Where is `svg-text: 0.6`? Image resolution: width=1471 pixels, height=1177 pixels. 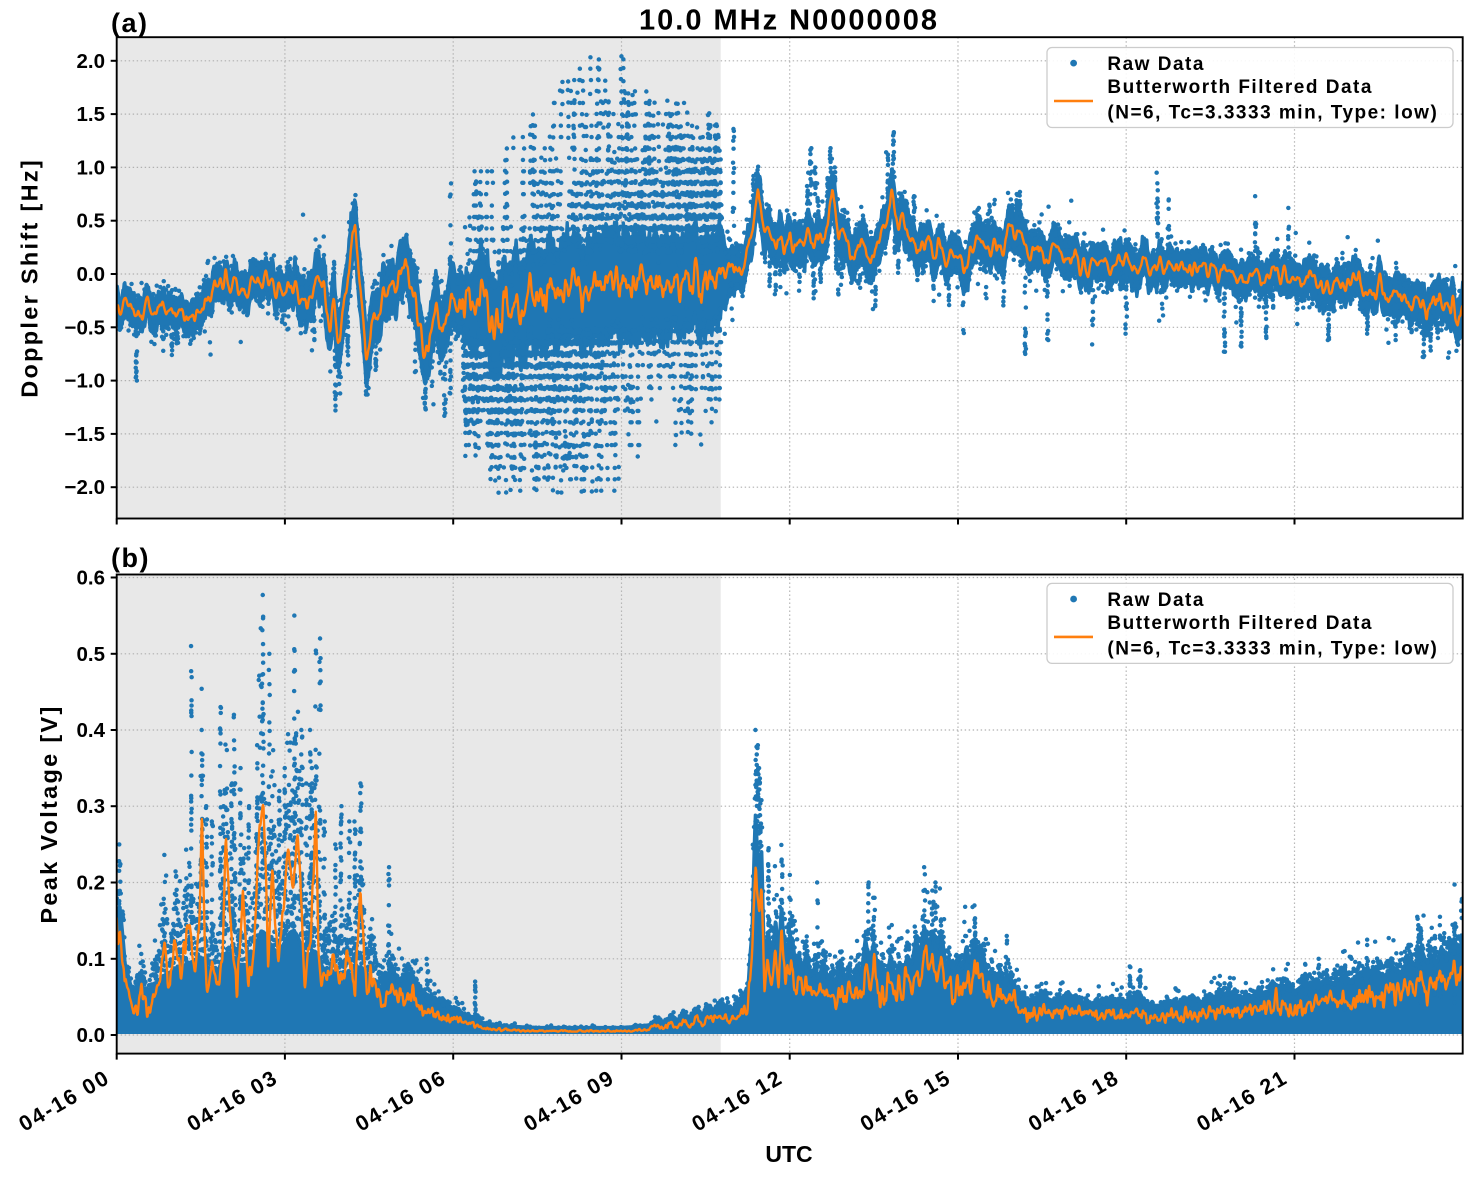
svg-text: 0.6 is located at coordinates (91, 578).